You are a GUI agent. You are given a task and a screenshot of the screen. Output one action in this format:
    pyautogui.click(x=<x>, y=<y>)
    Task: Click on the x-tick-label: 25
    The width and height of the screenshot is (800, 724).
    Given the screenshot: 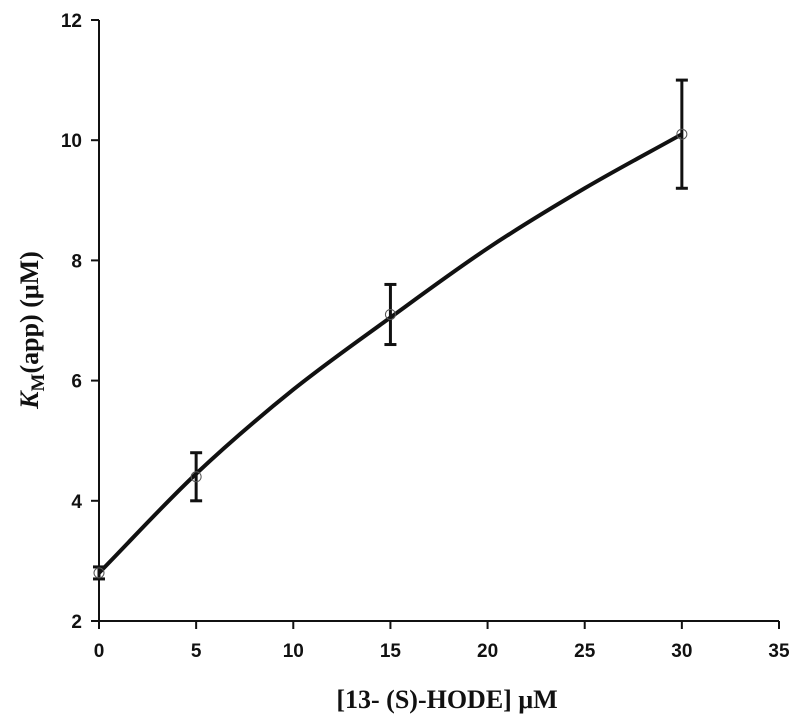 What is the action you would take?
    pyautogui.click(x=585, y=651)
    